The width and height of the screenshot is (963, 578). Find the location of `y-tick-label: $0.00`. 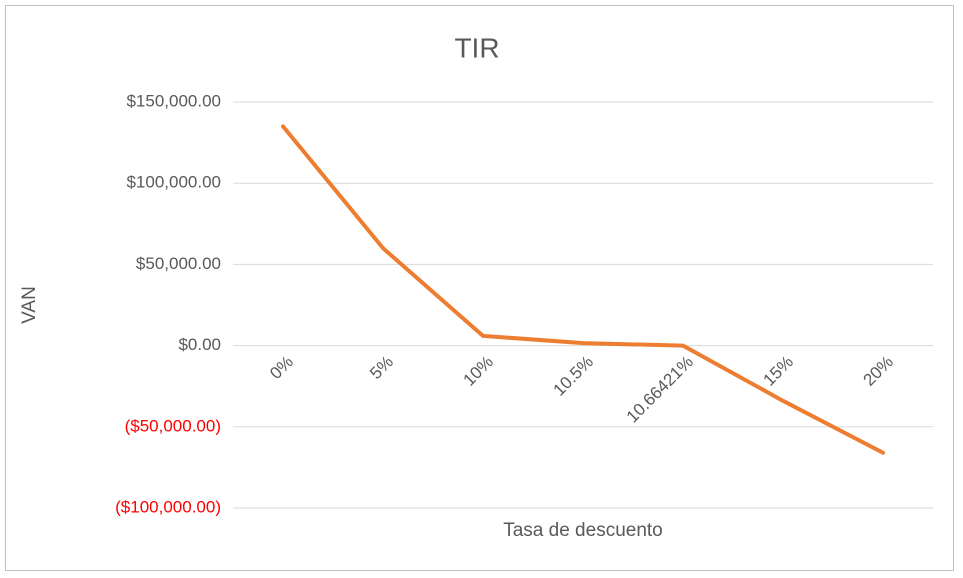

y-tick-label: $0.00 is located at coordinates (199, 344).